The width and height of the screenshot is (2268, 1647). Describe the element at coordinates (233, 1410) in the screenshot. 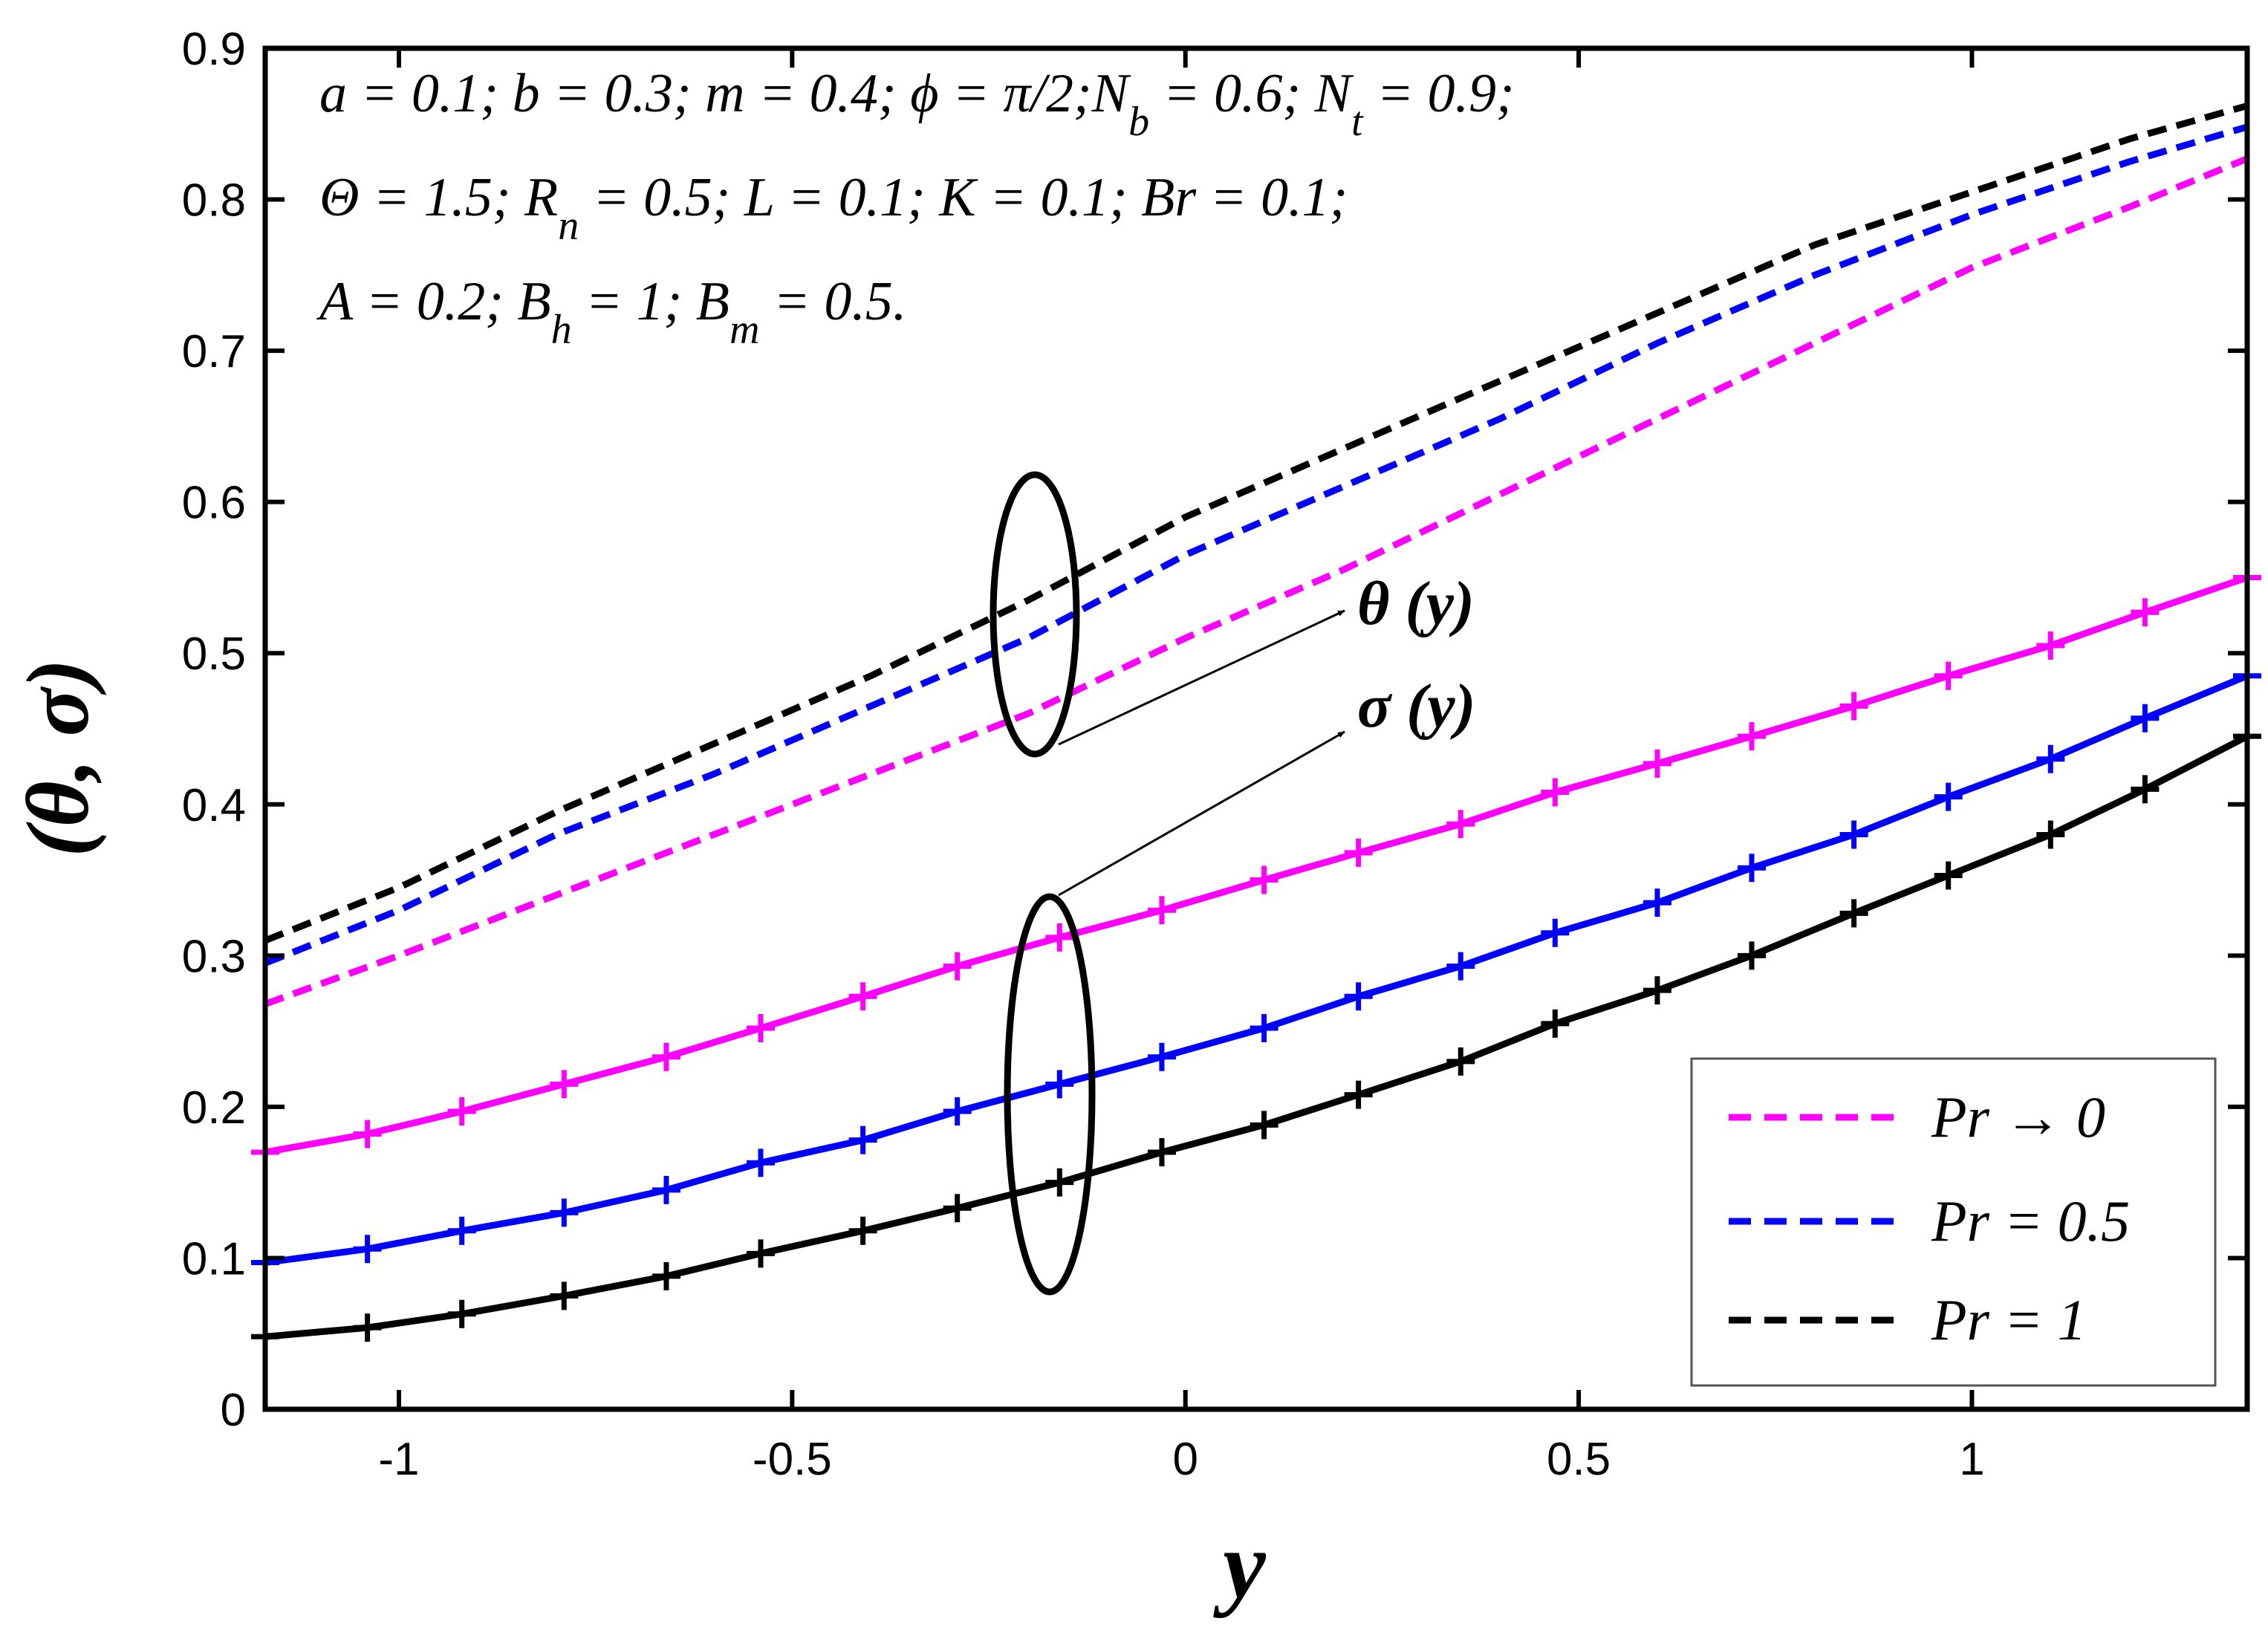

I see `y-tick-label: 0` at that location.